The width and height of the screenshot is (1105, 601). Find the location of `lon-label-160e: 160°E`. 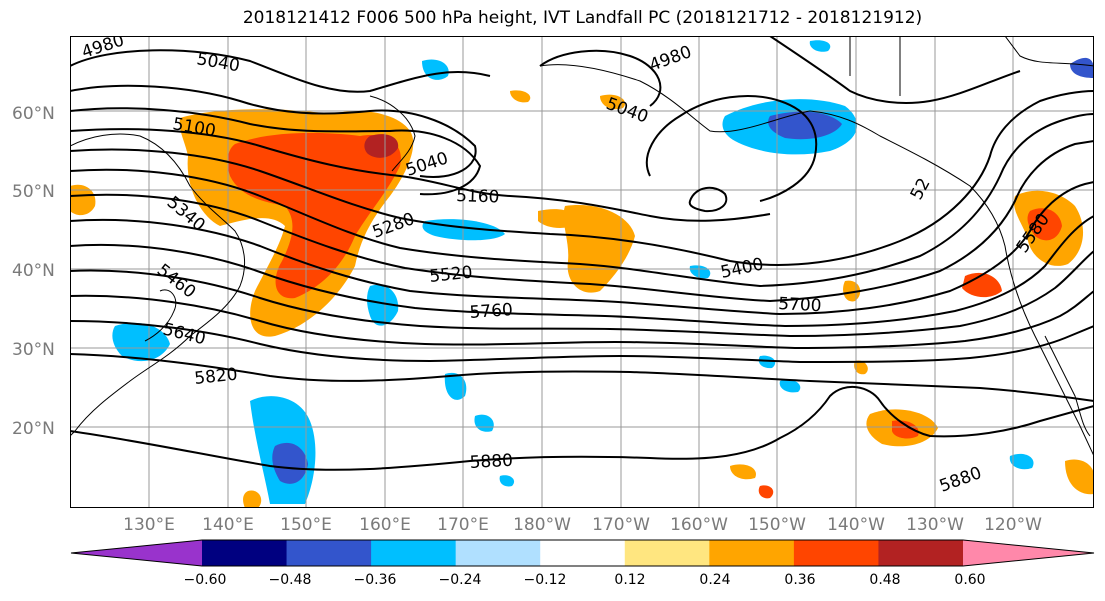

lon-label-160e: 160°E is located at coordinates (385, 525).